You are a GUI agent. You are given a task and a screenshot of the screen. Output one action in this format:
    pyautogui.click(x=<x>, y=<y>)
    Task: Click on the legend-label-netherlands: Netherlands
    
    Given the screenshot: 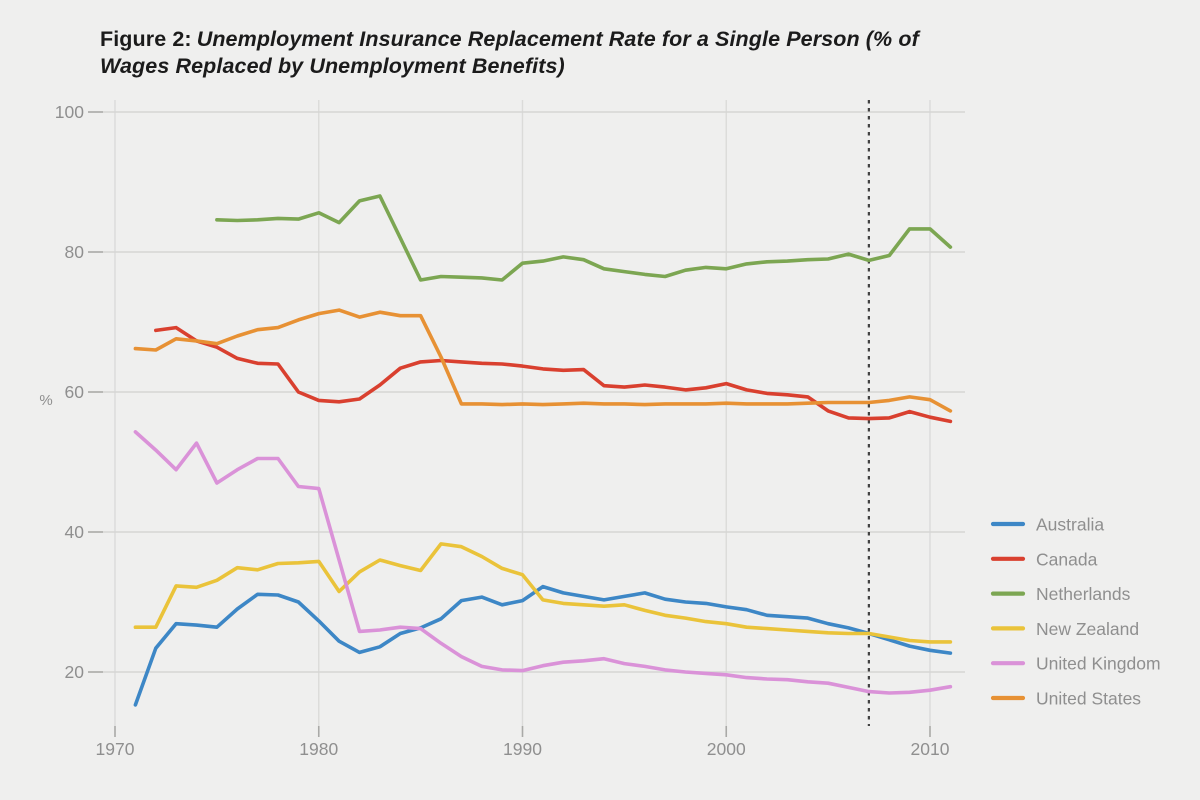 What is the action you would take?
    pyautogui.click(x=1083, y=594)
    